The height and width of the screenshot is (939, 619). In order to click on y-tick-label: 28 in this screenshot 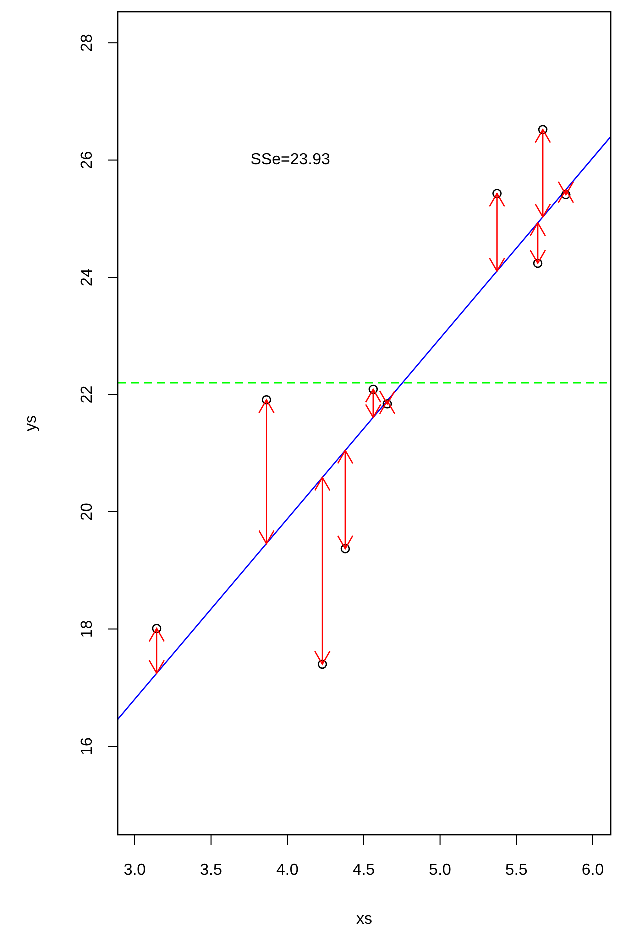, I will do `click(87, 43)`.